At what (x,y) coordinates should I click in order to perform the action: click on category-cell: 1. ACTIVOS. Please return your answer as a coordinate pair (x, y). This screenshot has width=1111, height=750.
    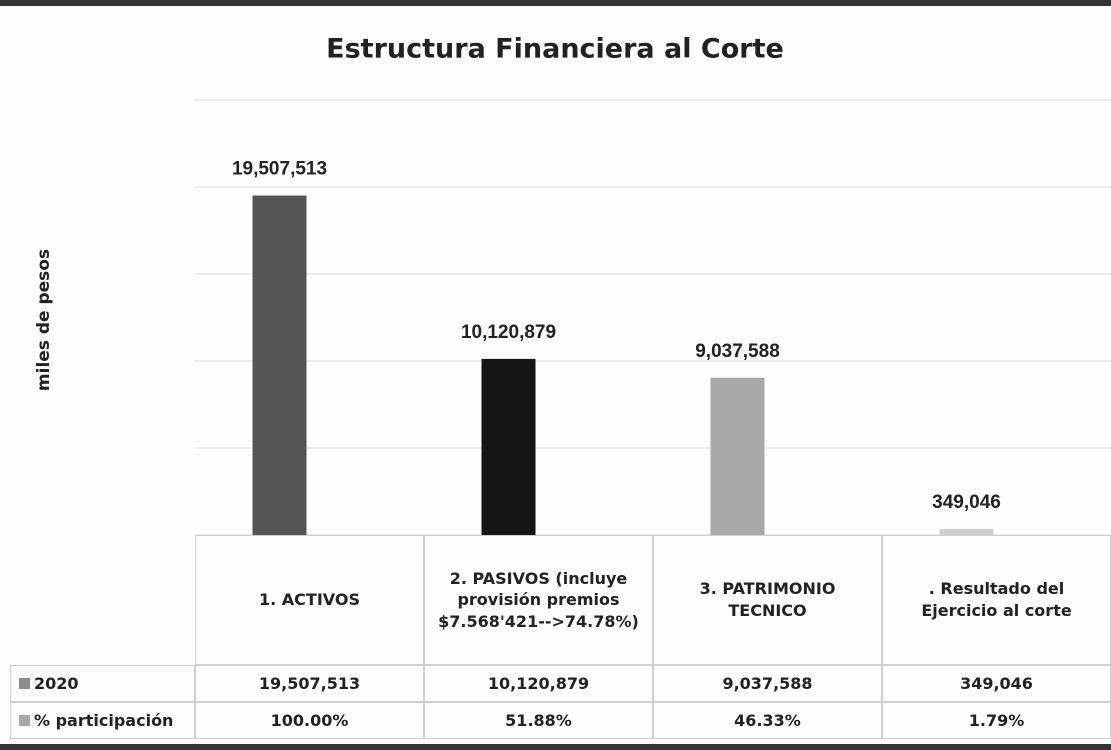
    Looking at the image, I should click on (309, 600).